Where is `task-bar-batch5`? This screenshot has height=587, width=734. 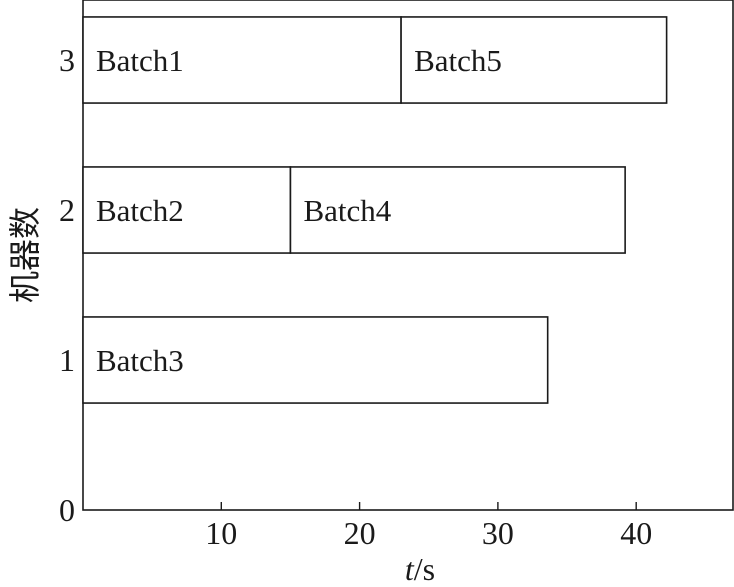 task-bar-batch5 is located at coordinates (534, 60).